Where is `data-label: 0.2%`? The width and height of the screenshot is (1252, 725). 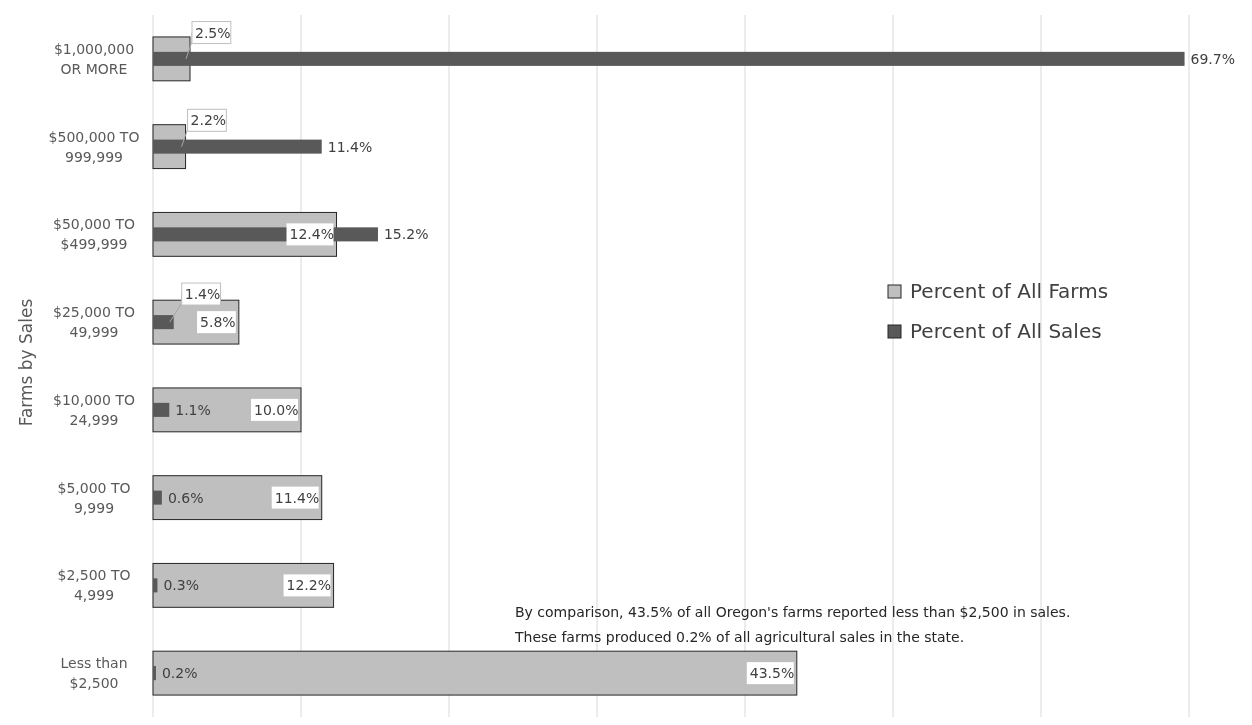
data-label: 0.2% is located at coordinates (179, 673).